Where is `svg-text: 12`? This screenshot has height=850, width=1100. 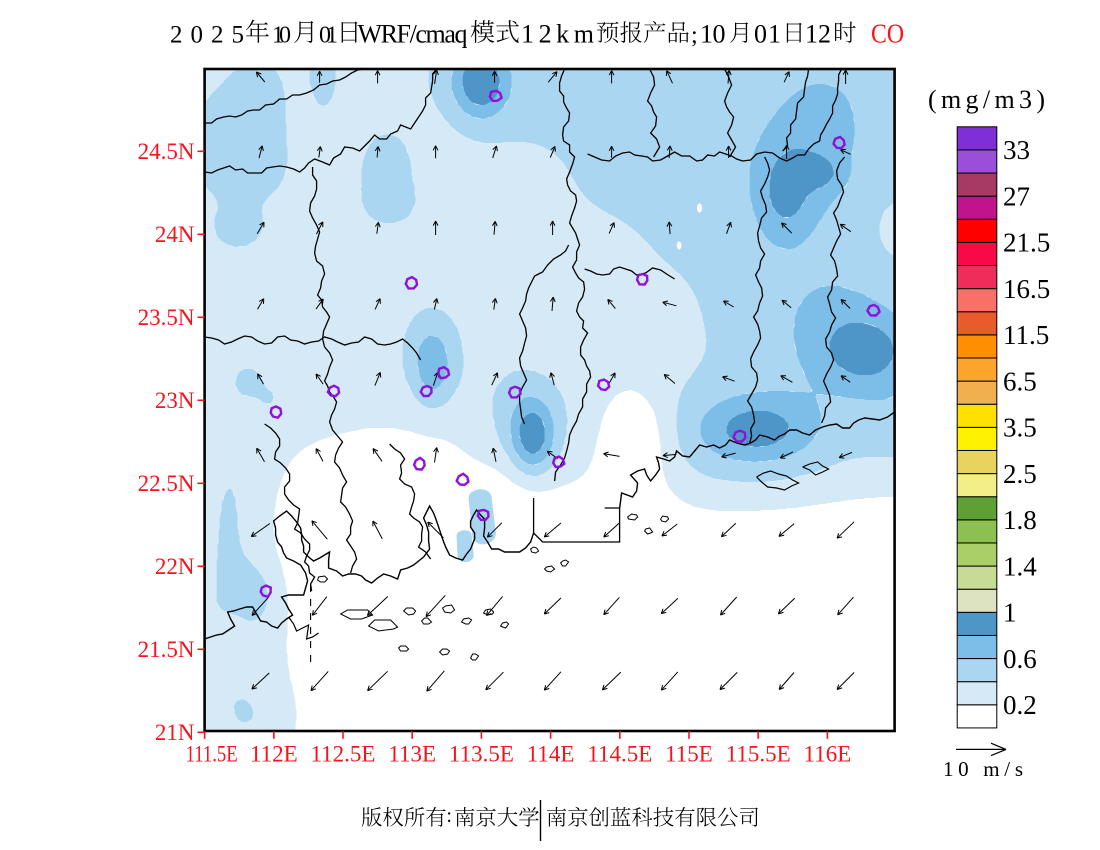 svg-text: 12 is located at coordinates (818, 34).